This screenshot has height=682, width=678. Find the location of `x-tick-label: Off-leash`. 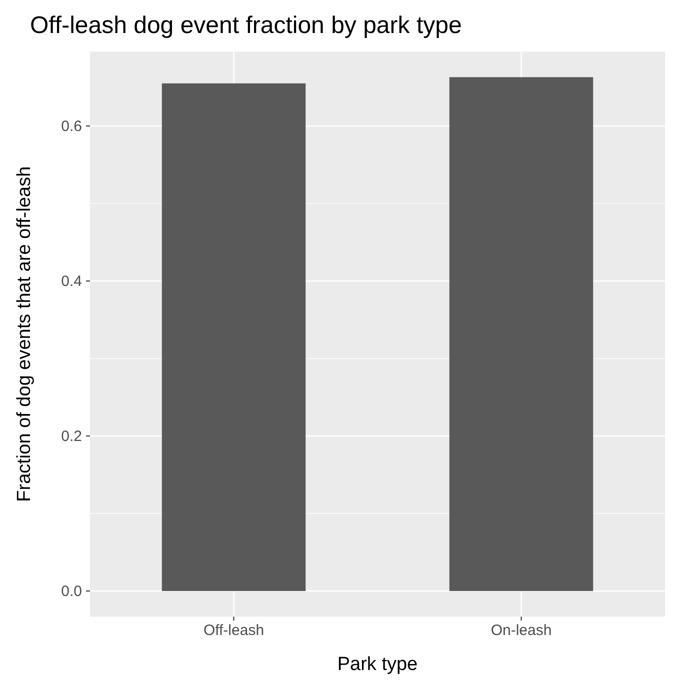

x-tick-label: Off-leash is located at coordinates (233, 631).